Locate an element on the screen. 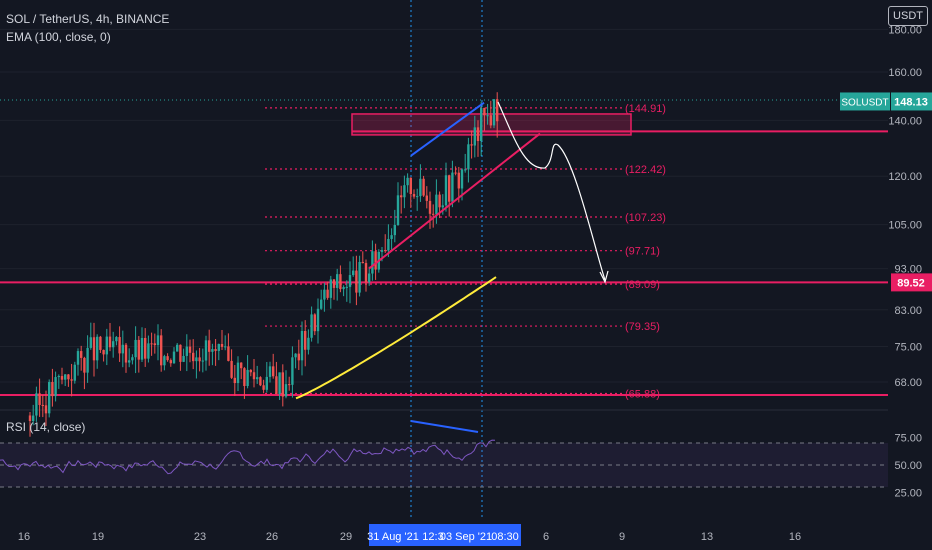 Image resolution: width=932 pixels, height=550 pixels. time-tick: 9 is located at coordinates (622, 537).